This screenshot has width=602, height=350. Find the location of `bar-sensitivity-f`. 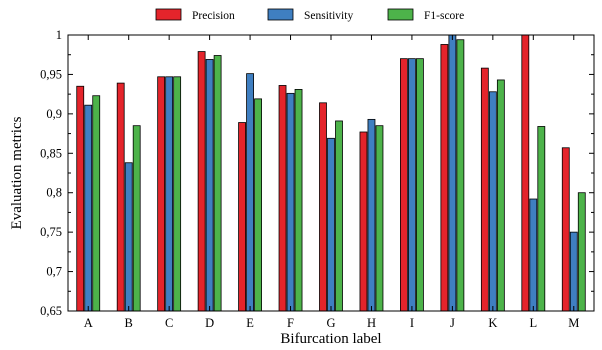

bar-sensitivity-f is located at coordinates (290, 202).